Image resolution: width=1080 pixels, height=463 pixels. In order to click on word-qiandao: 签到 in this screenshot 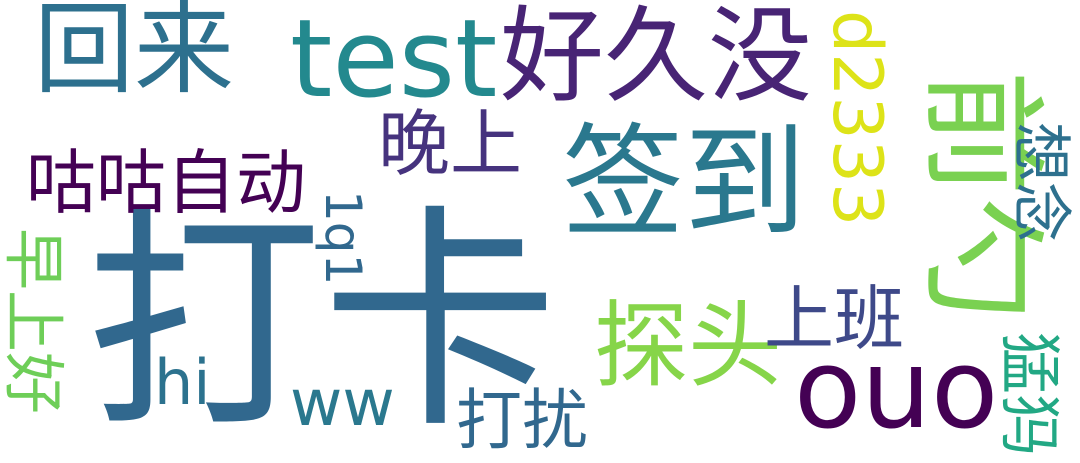, I will do `click(684, 183)`.